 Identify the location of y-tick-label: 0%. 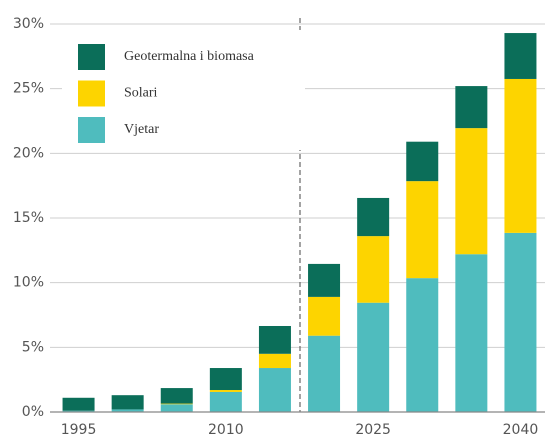
(33, 412).